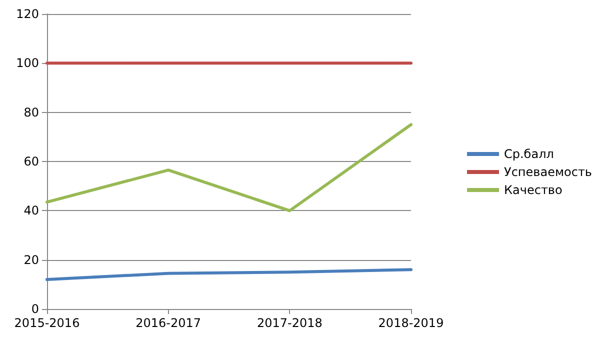  What do you see at coordinates (27, 63) in the screenshot?
I see `y-tick-label: 100` at bounding box center [27, 63].